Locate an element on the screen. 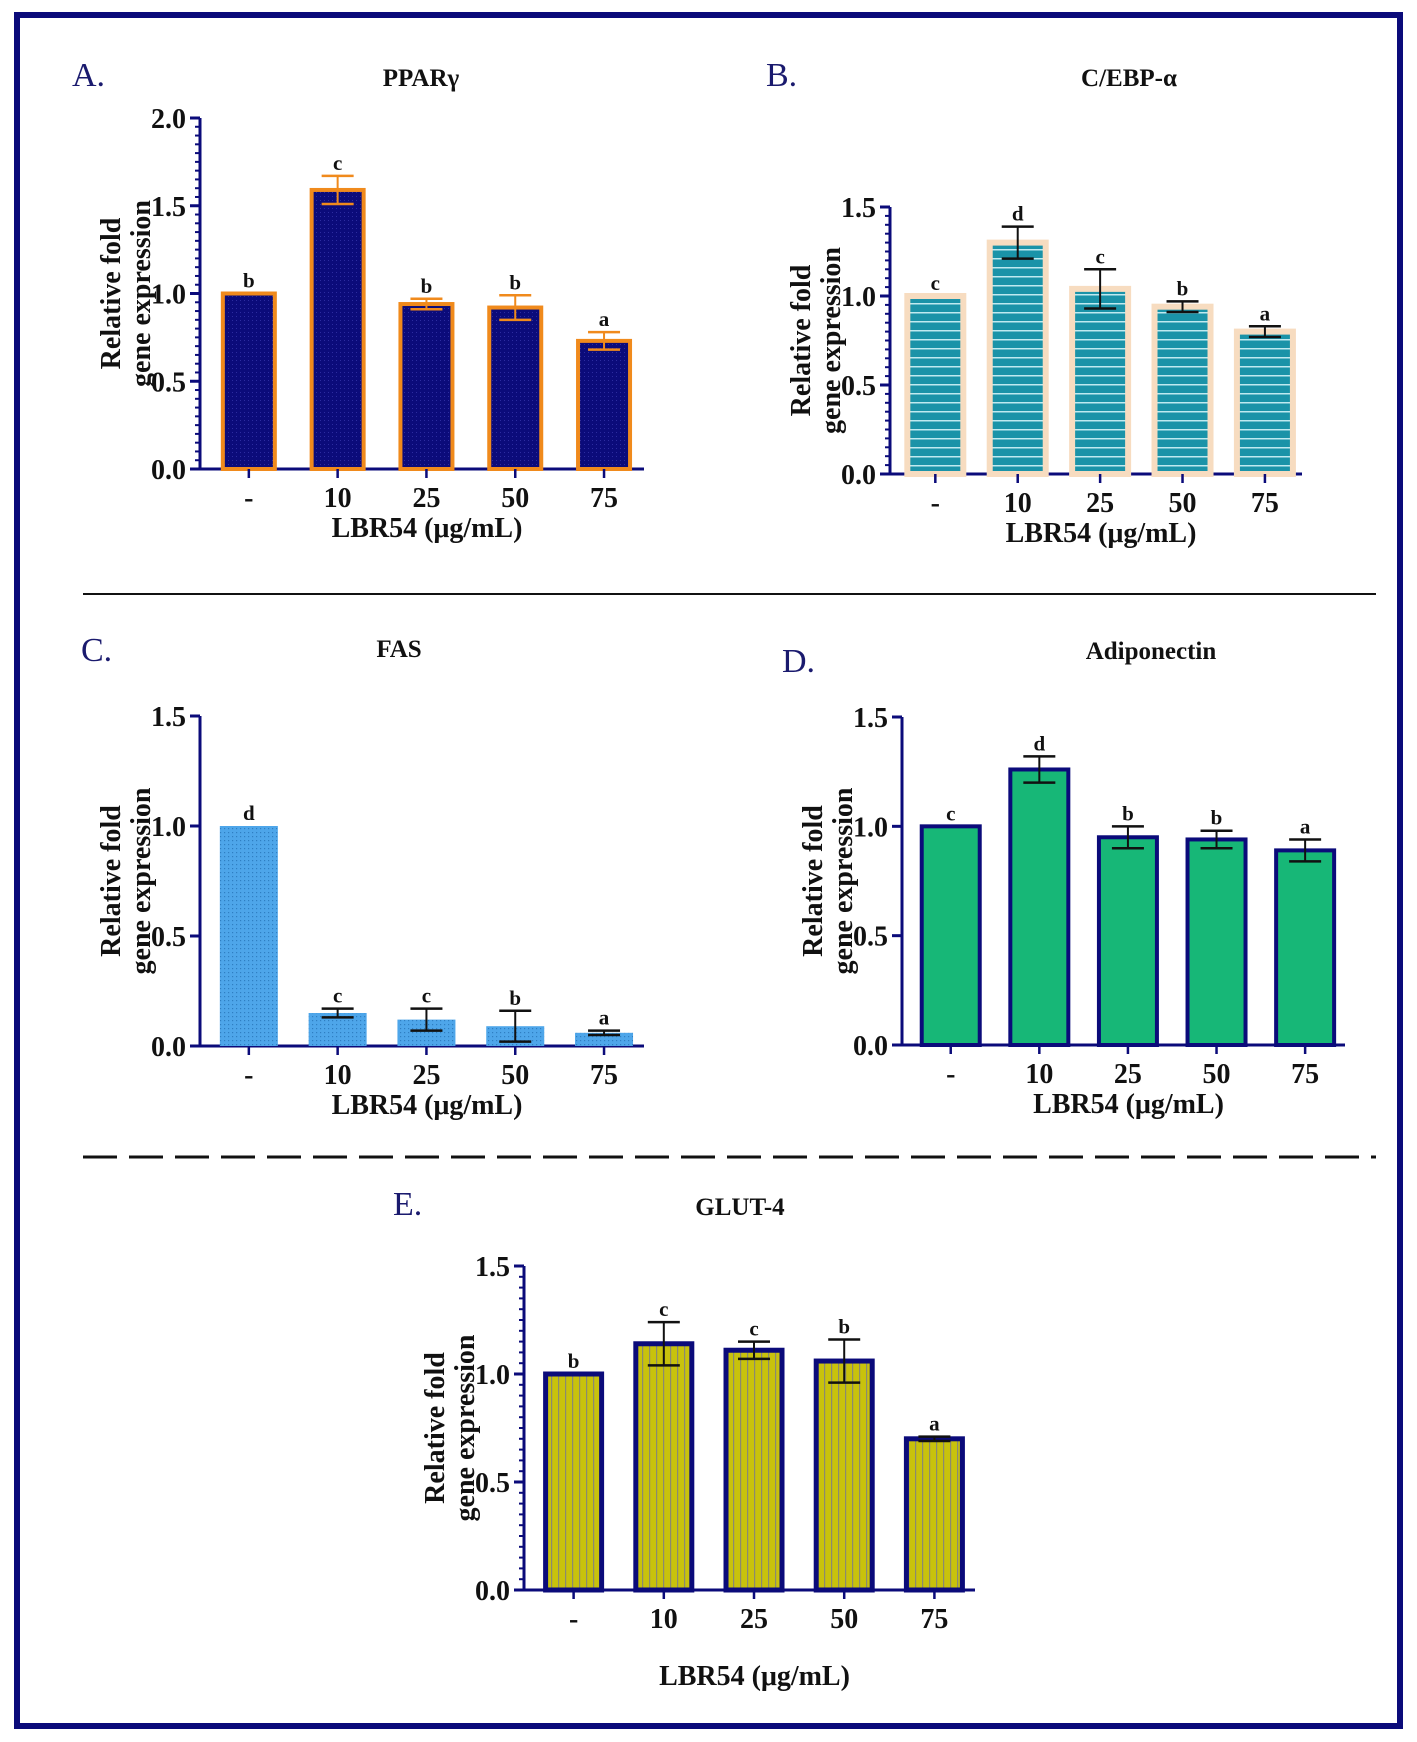 The height and width of the screenshot is (1742, 1417). panel-label: E. is located at coordinates (407, 1204).